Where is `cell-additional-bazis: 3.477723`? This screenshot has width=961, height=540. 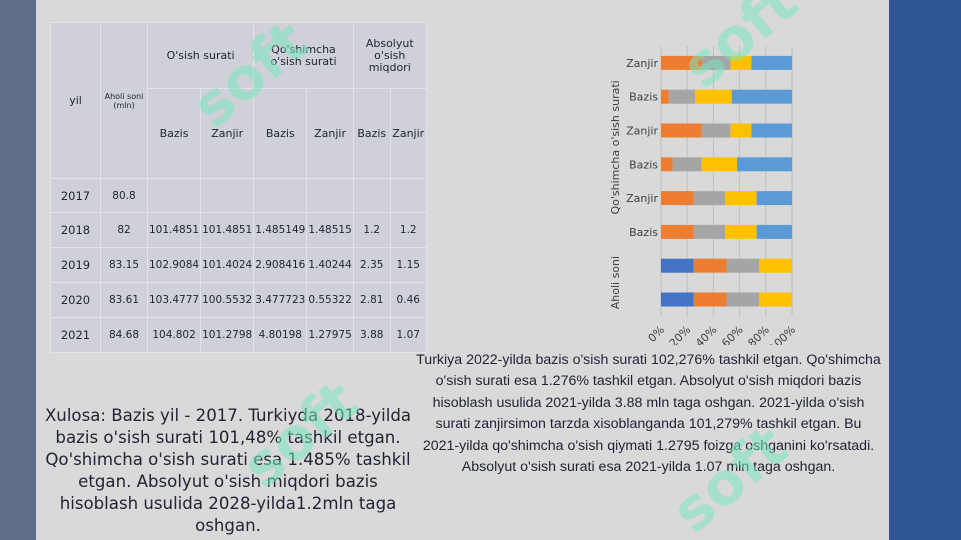
cell-additional-bazis: 3.477723 is located at coordinates (280, 300).